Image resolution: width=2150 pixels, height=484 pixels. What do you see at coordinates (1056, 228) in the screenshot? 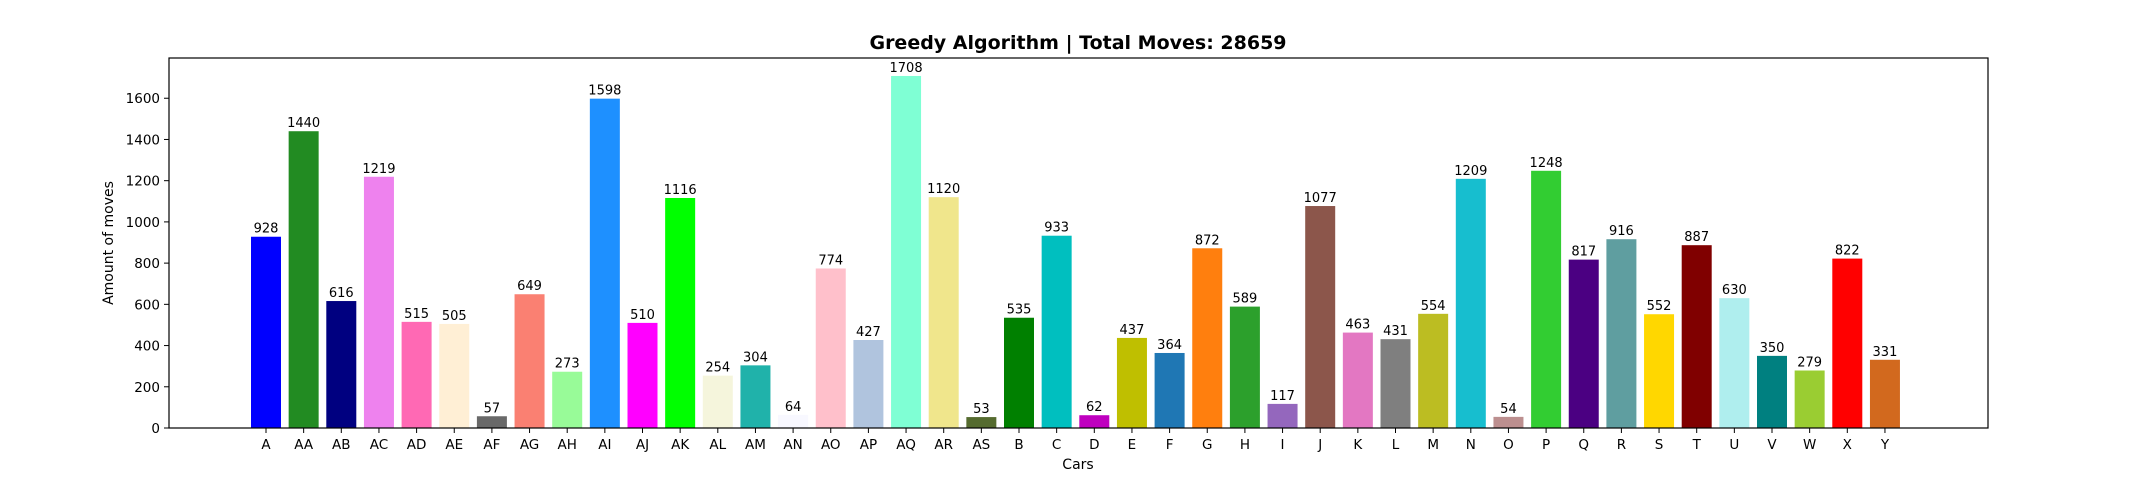
I see `value-label-C: 933` at bounding box center [1056, 228].